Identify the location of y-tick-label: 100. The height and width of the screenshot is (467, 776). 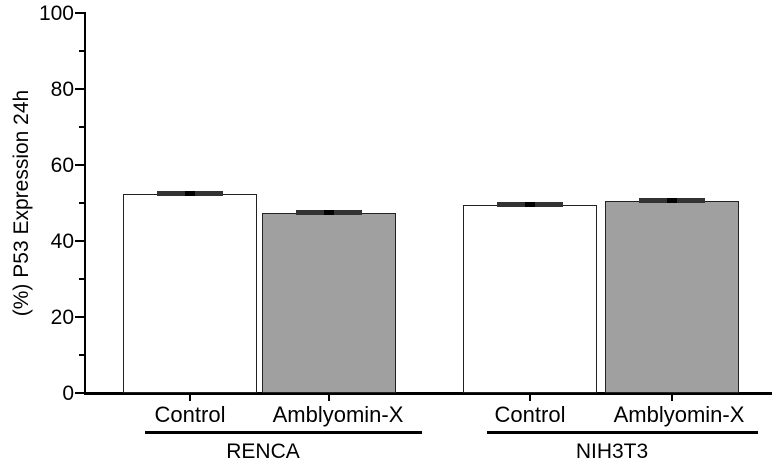
(56, 13).